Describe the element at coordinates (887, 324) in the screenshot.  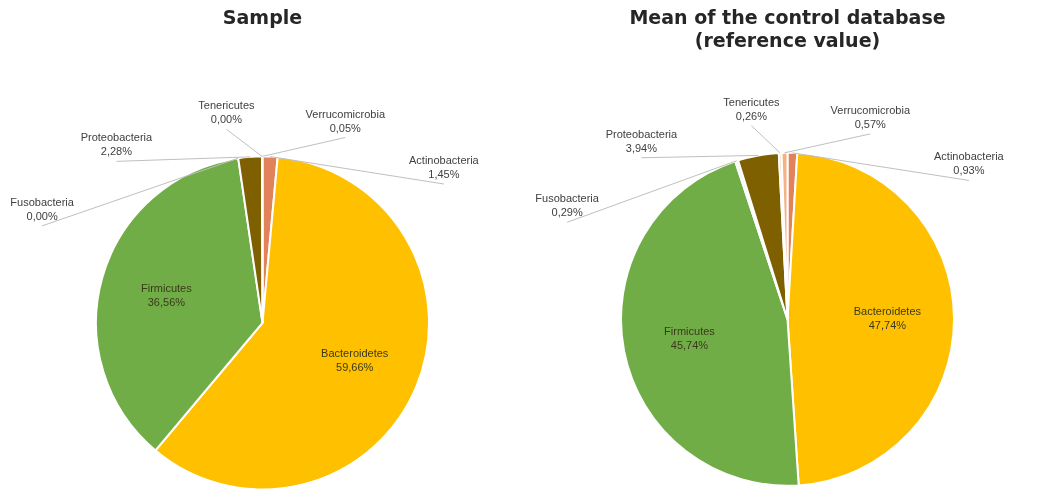
I see `data-label: 47,74%` at that location.